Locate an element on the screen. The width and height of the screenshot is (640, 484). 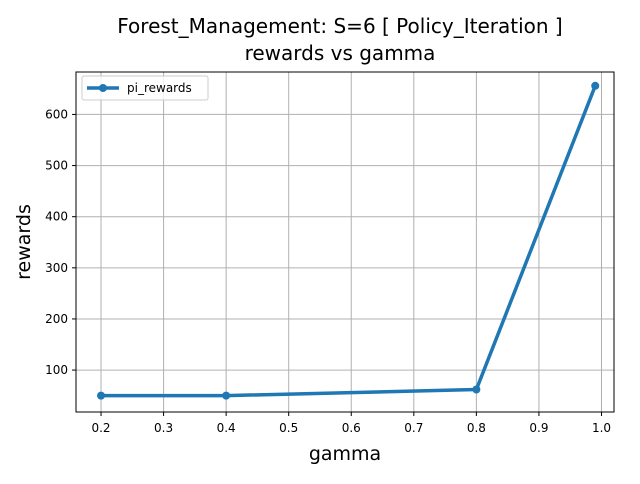
x-tick-label: 0.6 is located at coordinates (351, 428).